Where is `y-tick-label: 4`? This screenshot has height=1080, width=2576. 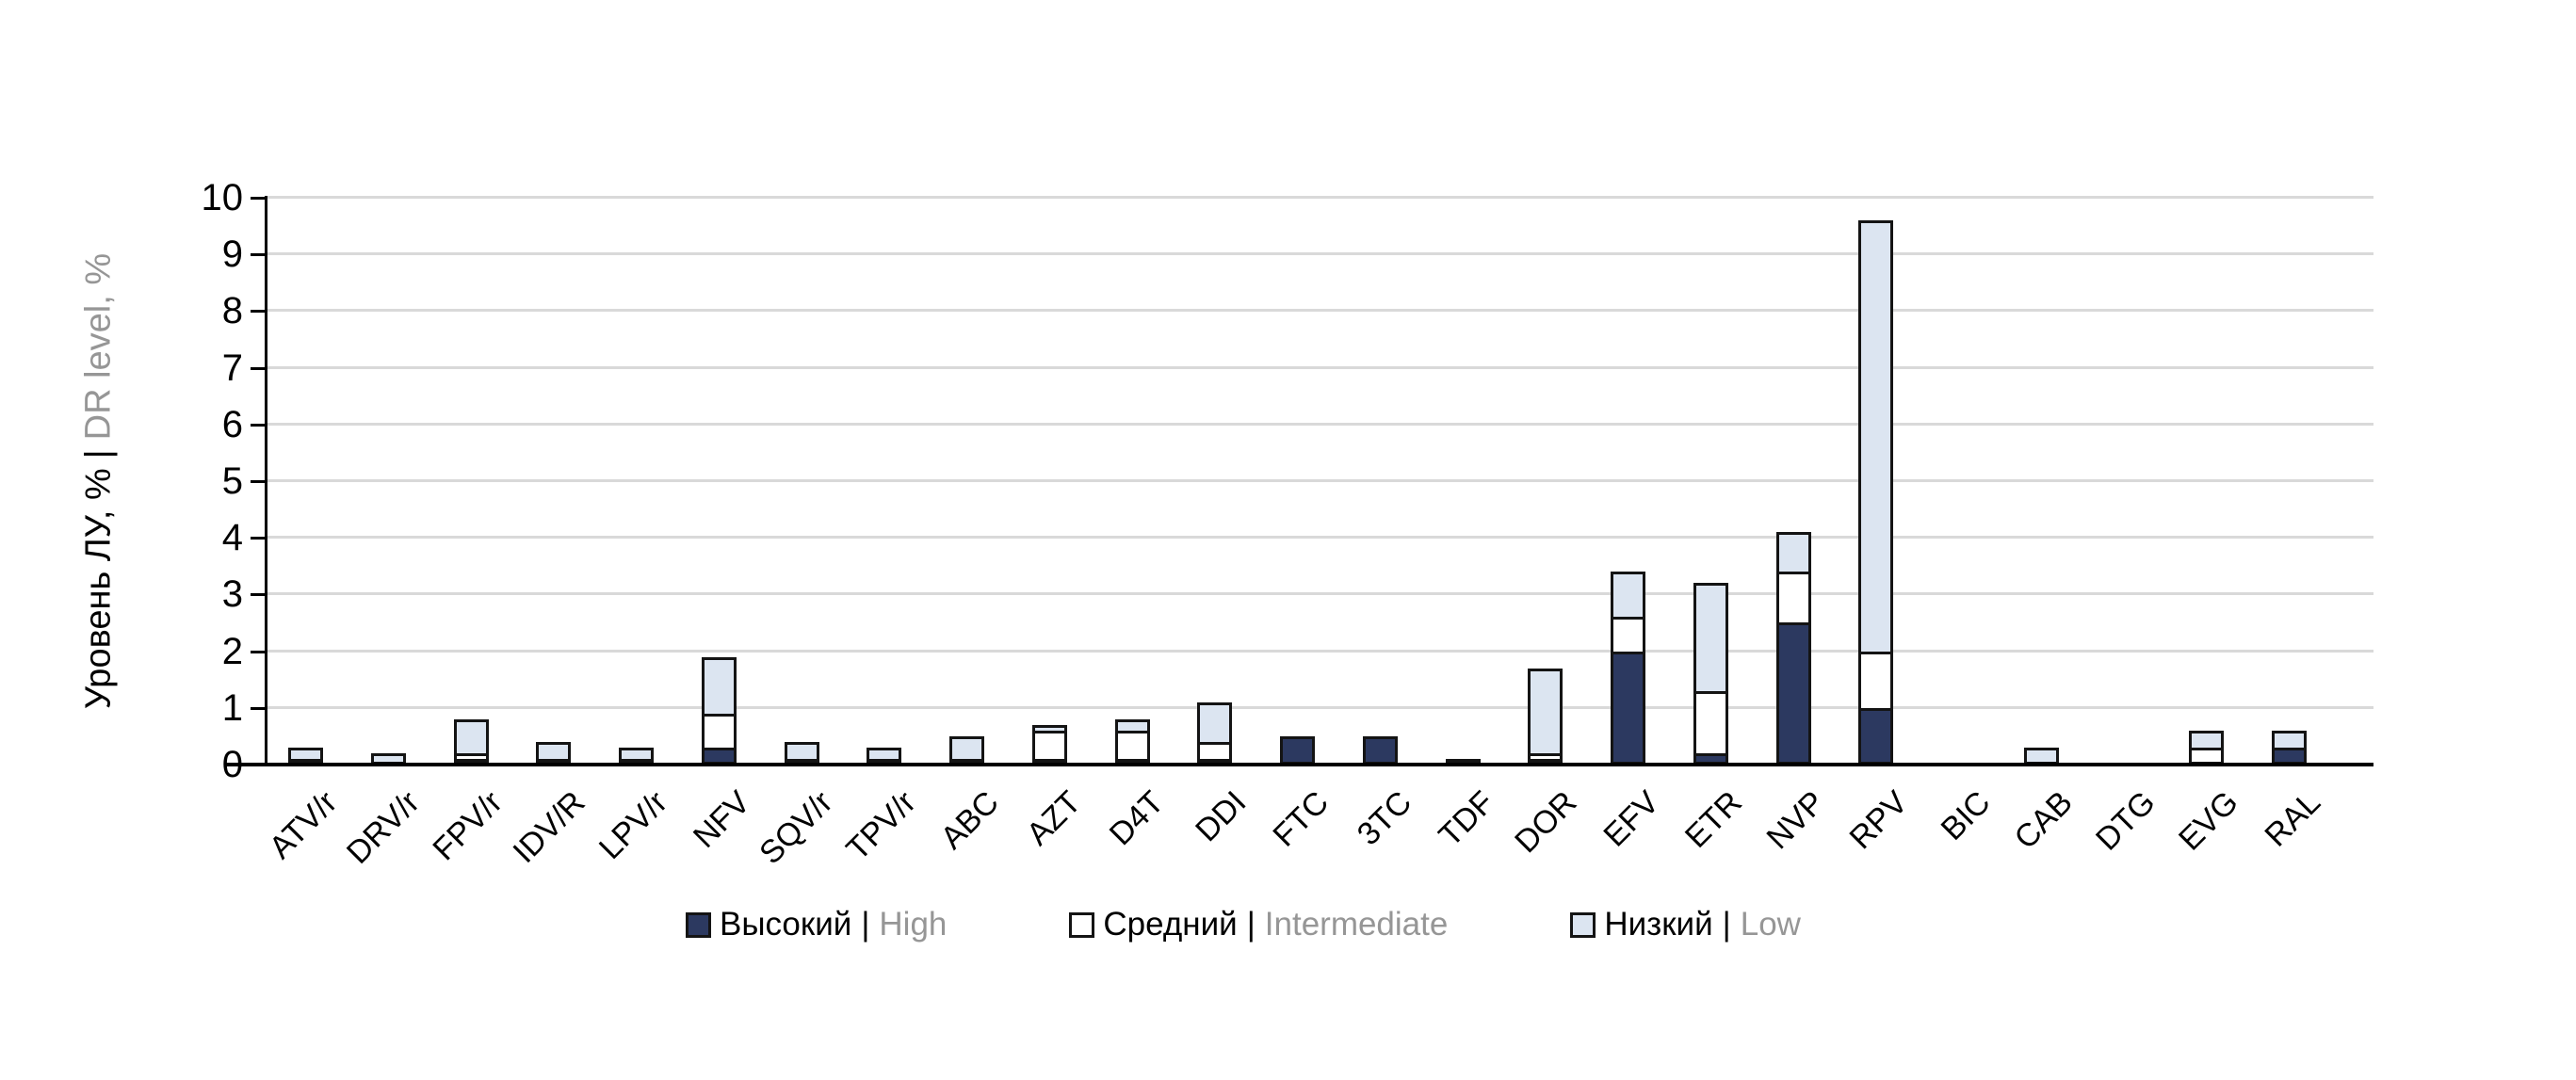
y-tick-label: 4 is located at coordinates (232, 538).